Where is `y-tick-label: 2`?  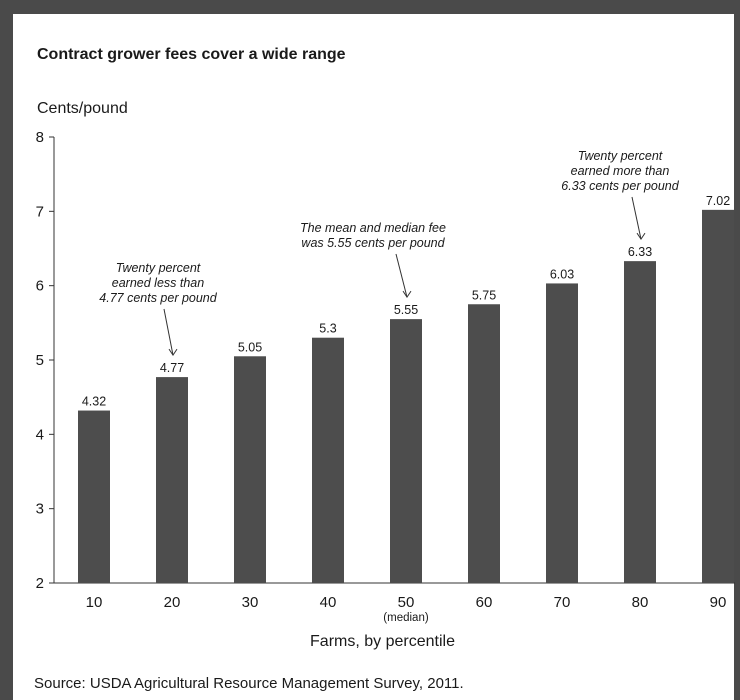
y-tick-label: 2 is located at coordinates (40, 583).